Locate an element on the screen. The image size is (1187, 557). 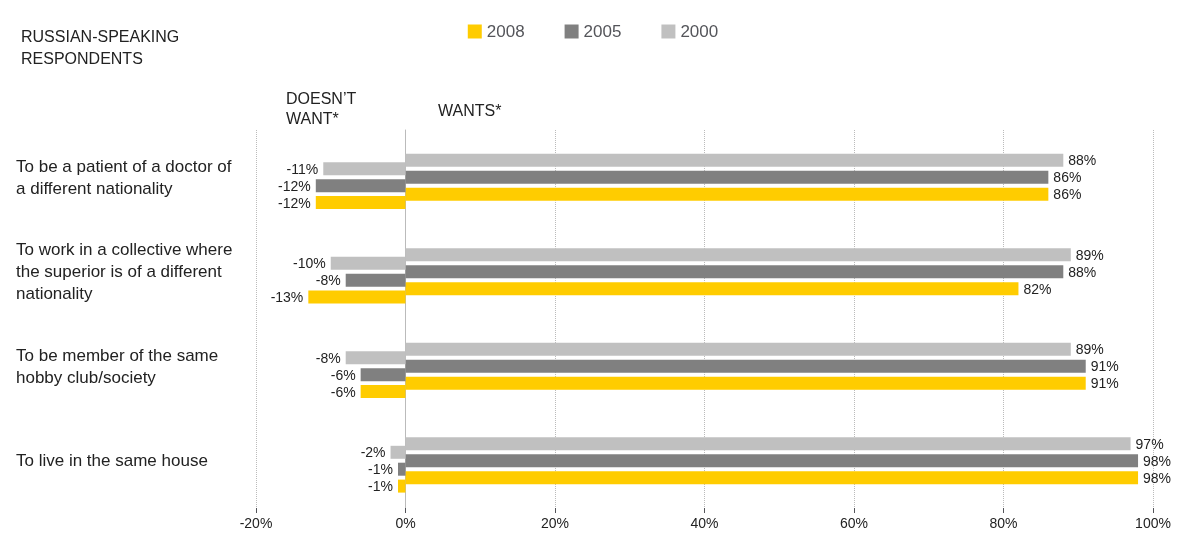
x-tick-label: -20% is located at coordinates (256, 523).